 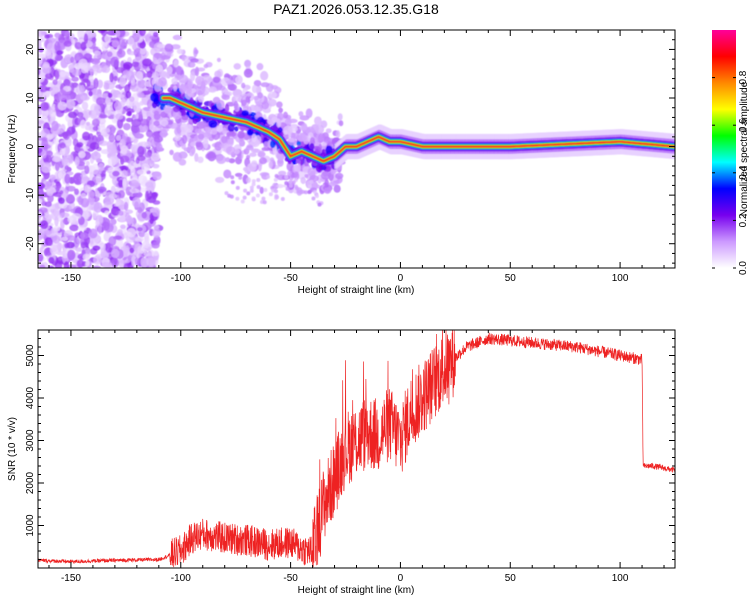 I want to click on colorbar-tick-label: 0.0, so click(x=743, y=268).